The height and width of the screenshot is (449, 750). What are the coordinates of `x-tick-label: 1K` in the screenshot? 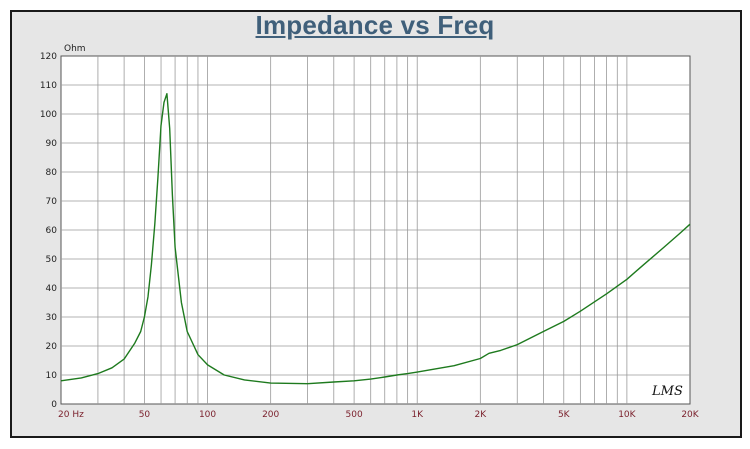 It's located at (417, 415).